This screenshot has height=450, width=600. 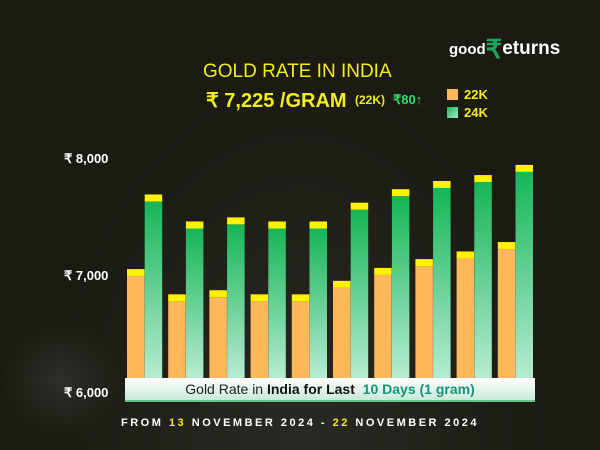 What do you see at coordinates (86, 392) in the screenshot?
I see `y-tick-label: ₹ 6,000` at bounding box center [86, 392].